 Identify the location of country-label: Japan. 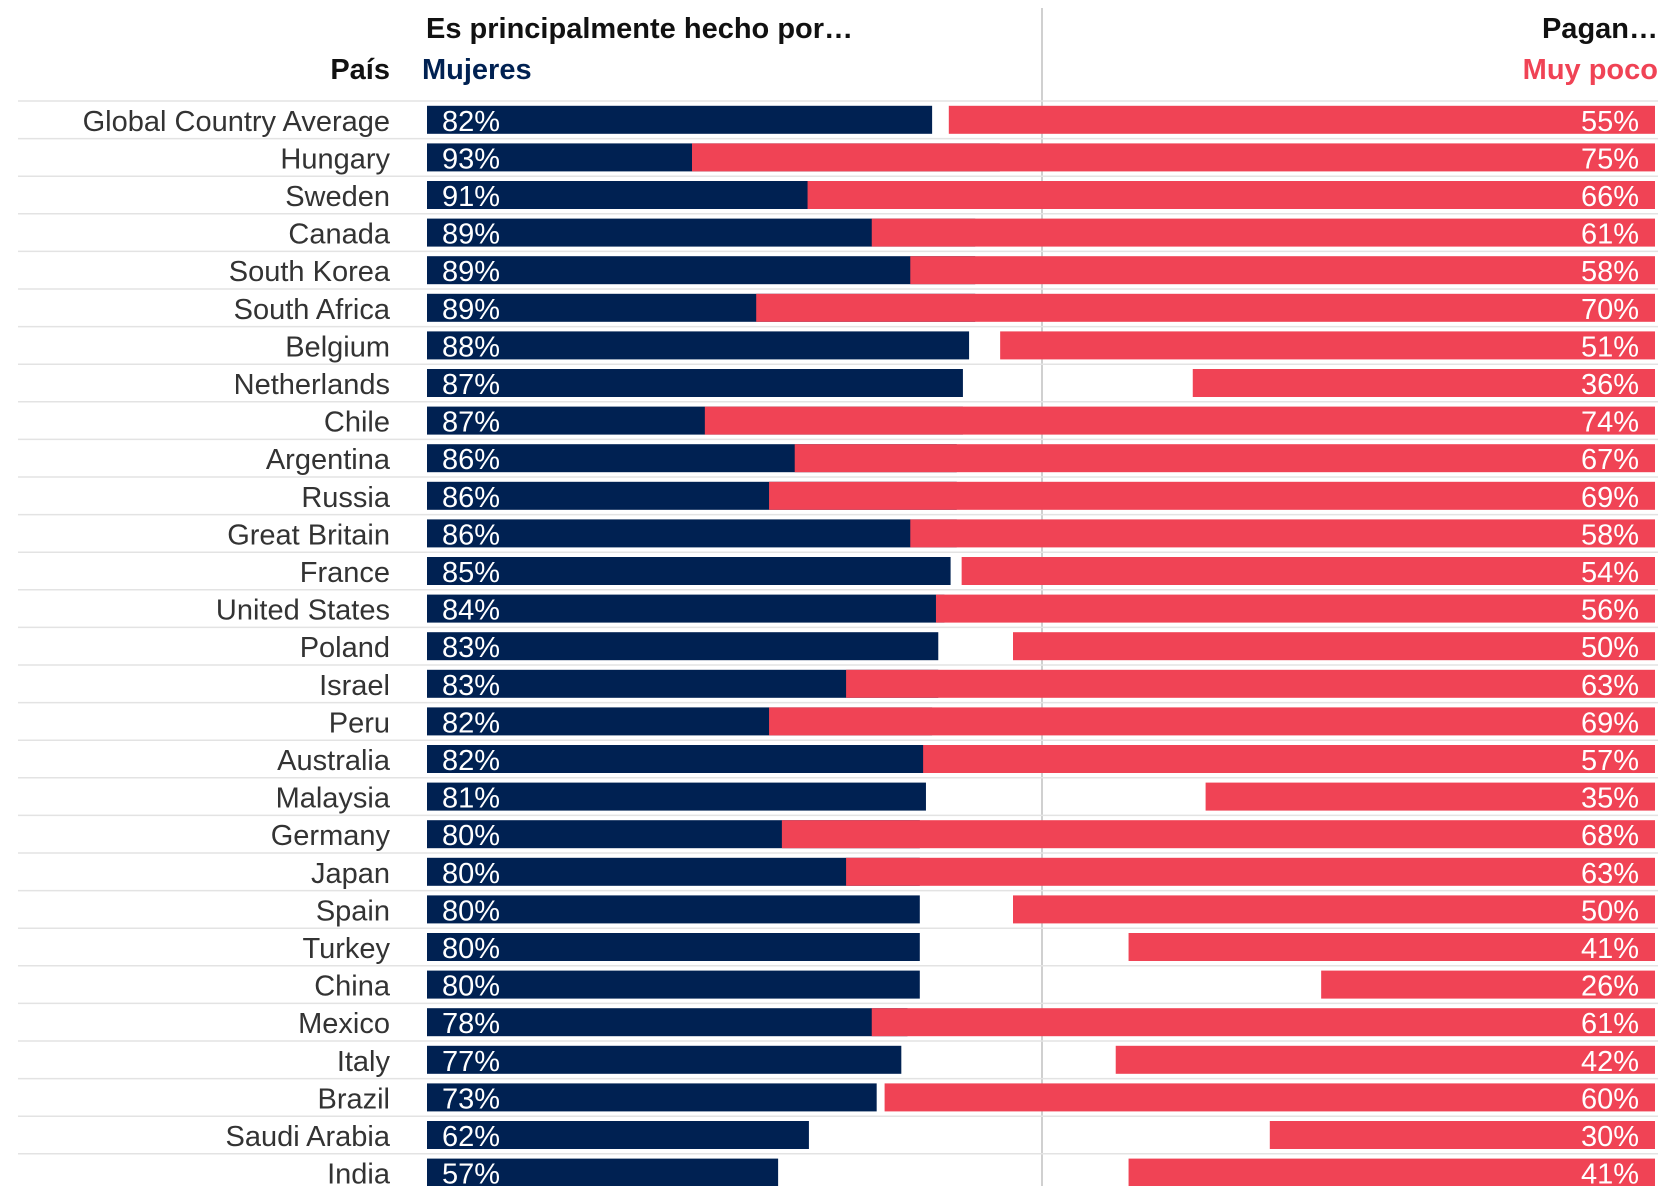
(350, 874).